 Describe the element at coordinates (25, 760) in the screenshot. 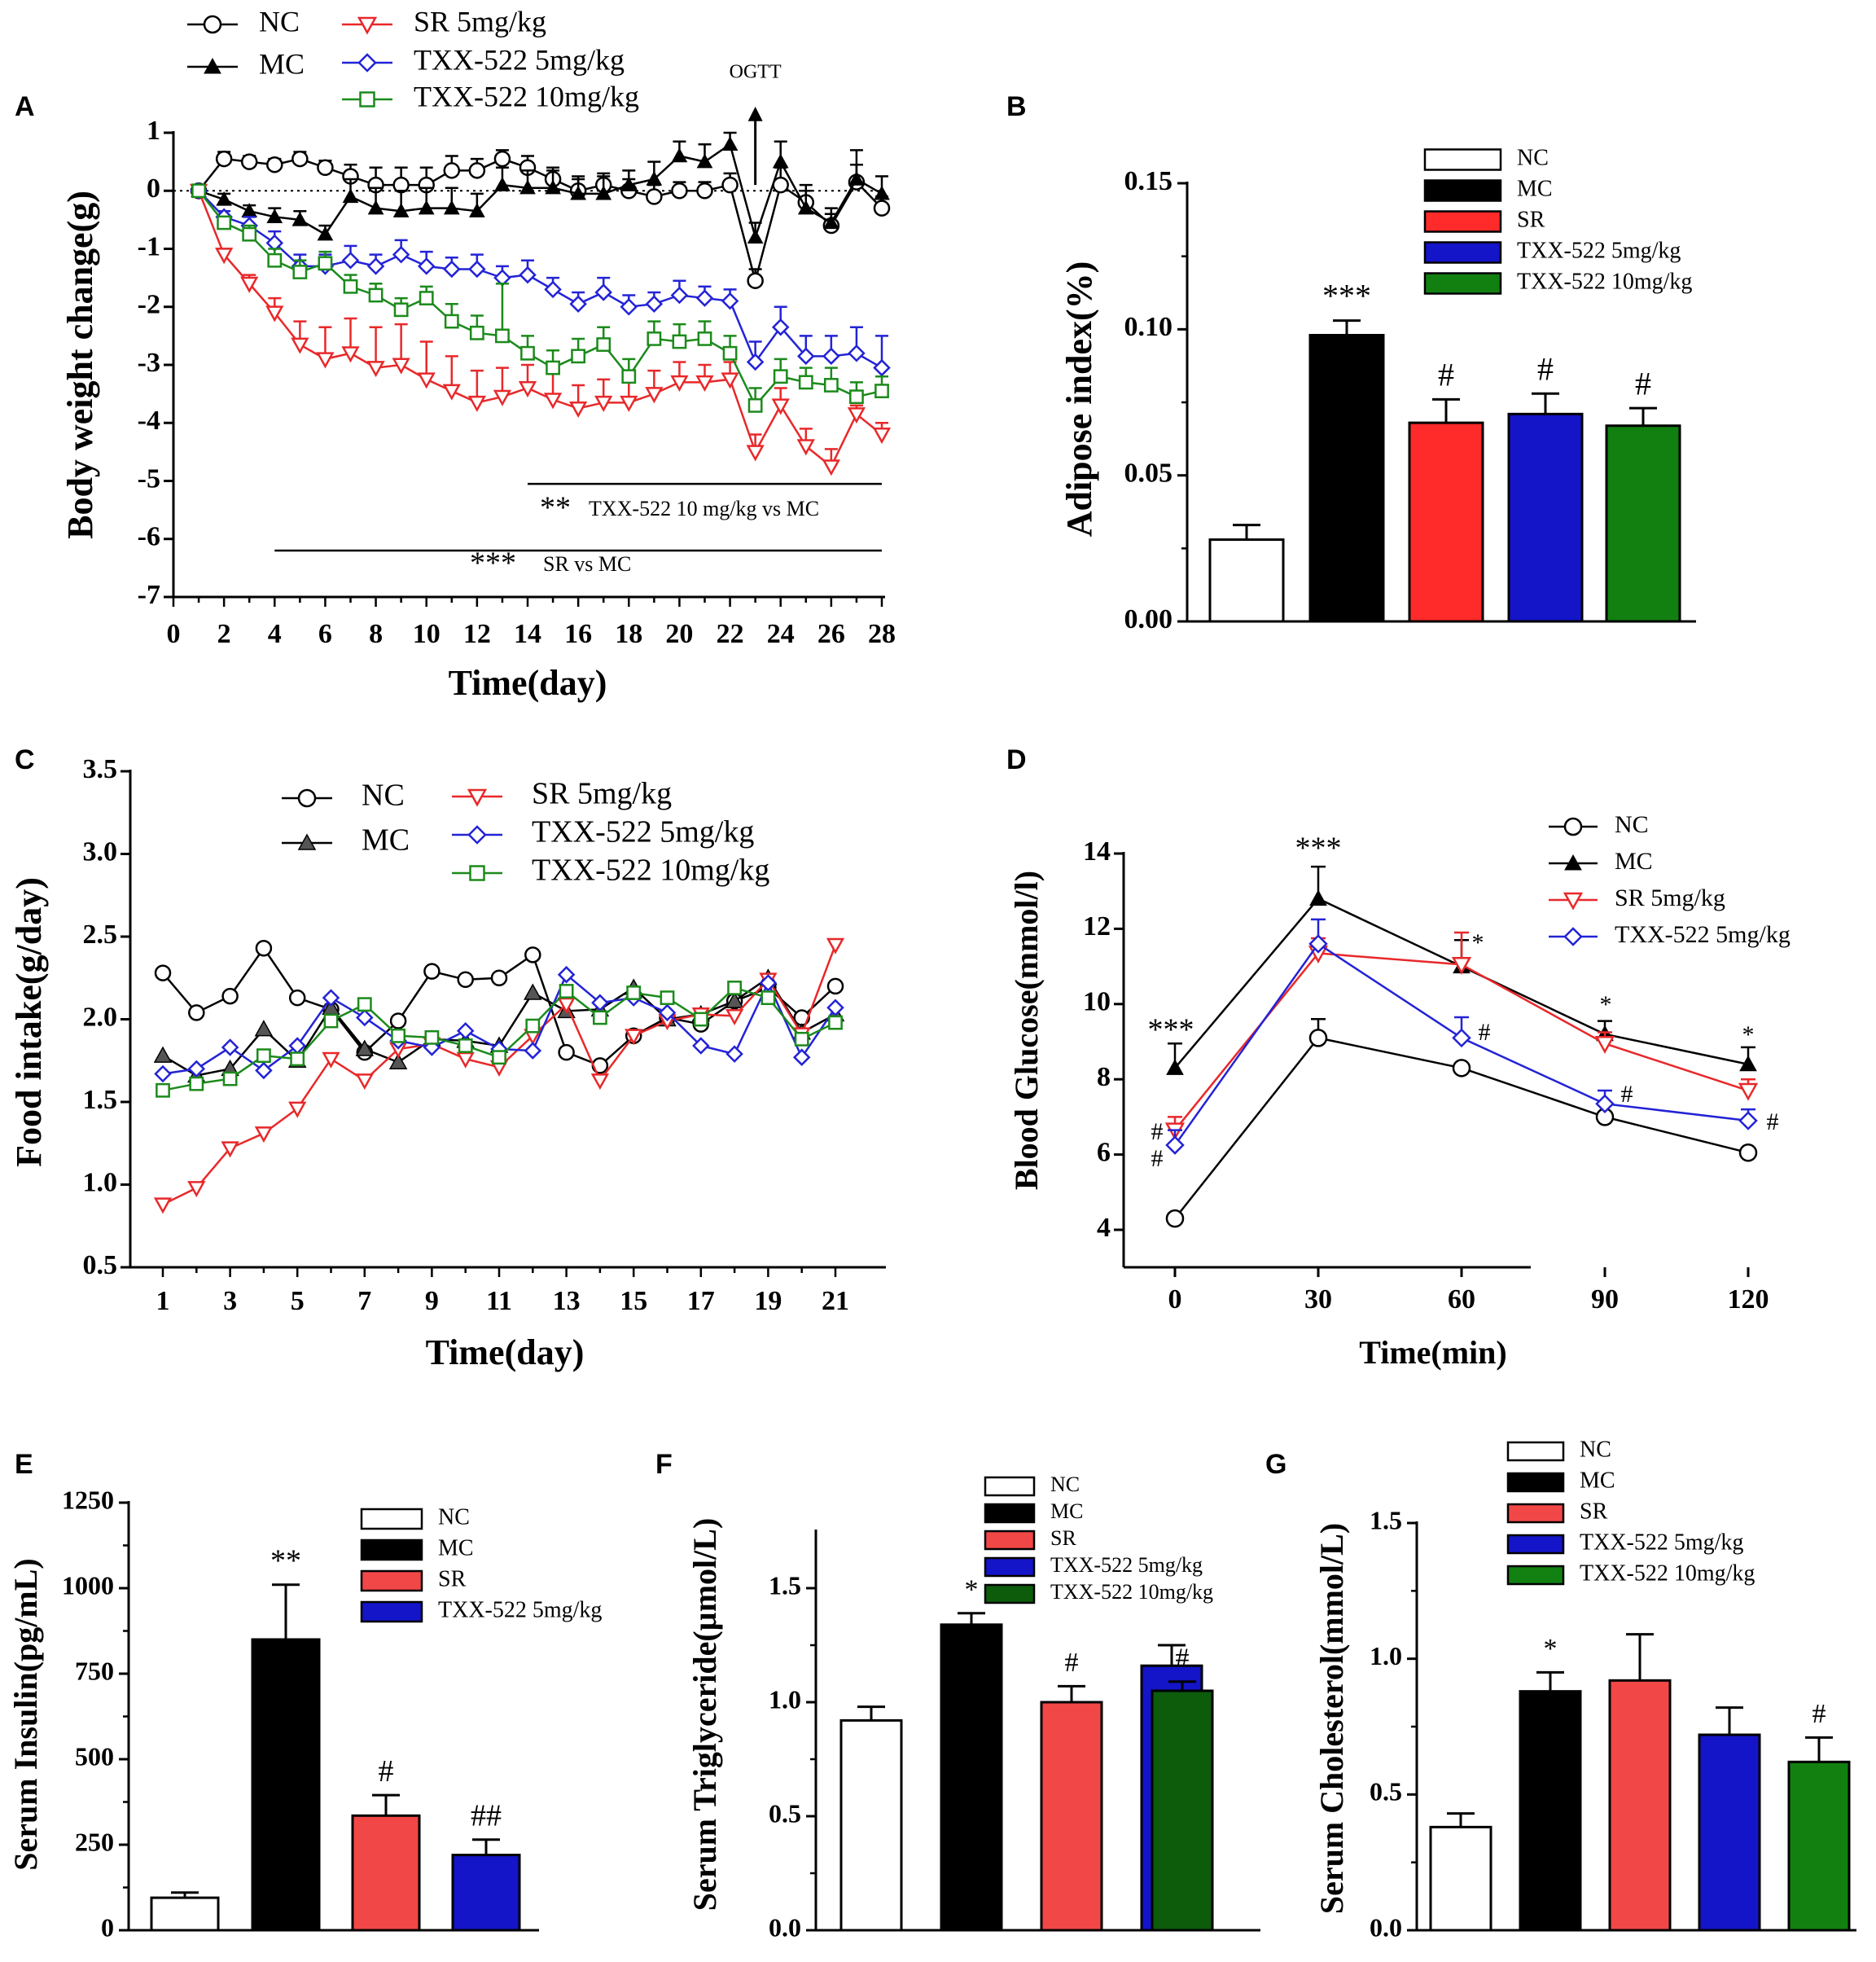

I see `panel-label-c: C` at that location.